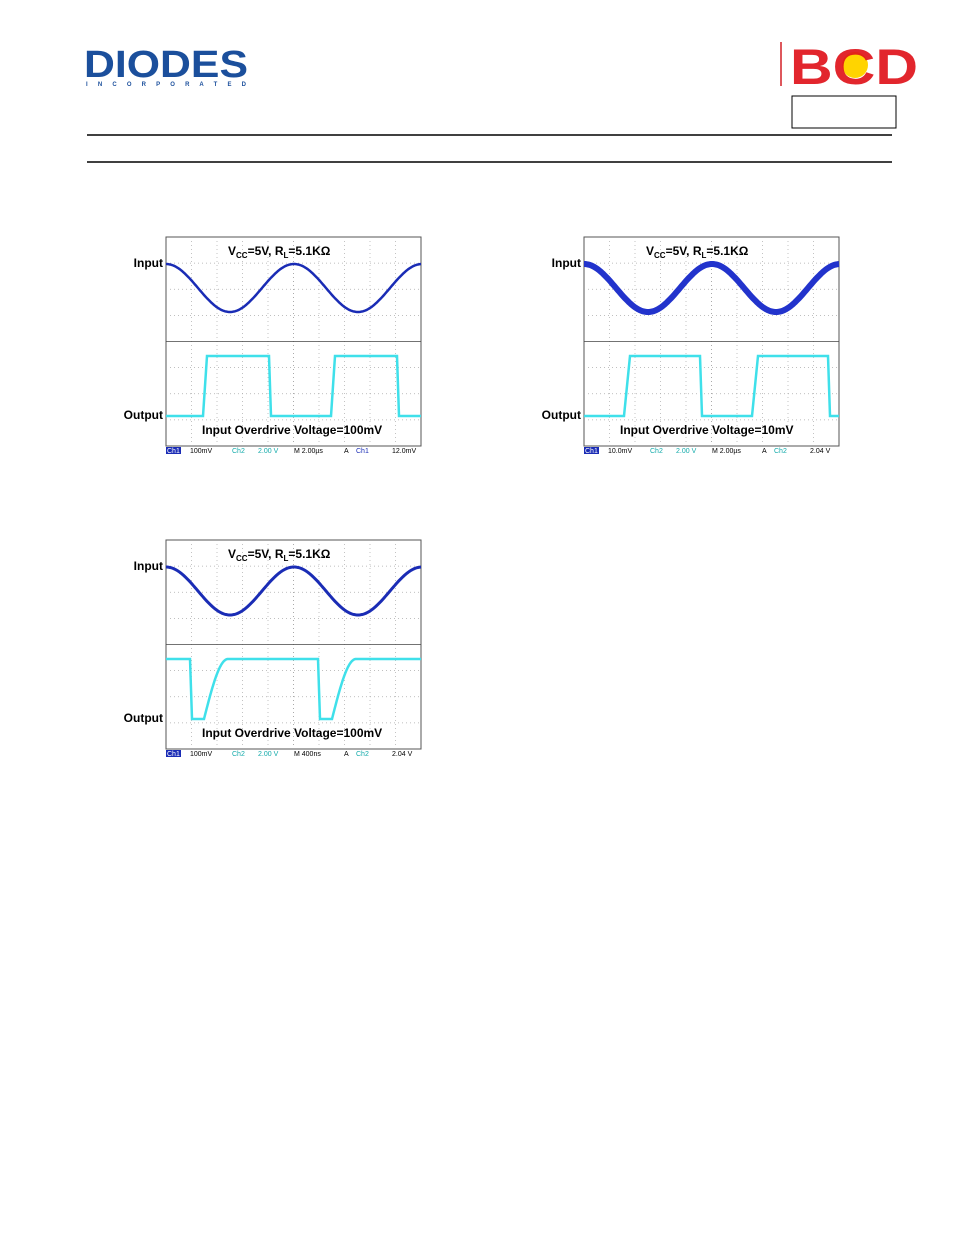 Image resolution: width=954 pixels, height=1235 pixels. I want to click on brand: BCD, so click(854, 67).